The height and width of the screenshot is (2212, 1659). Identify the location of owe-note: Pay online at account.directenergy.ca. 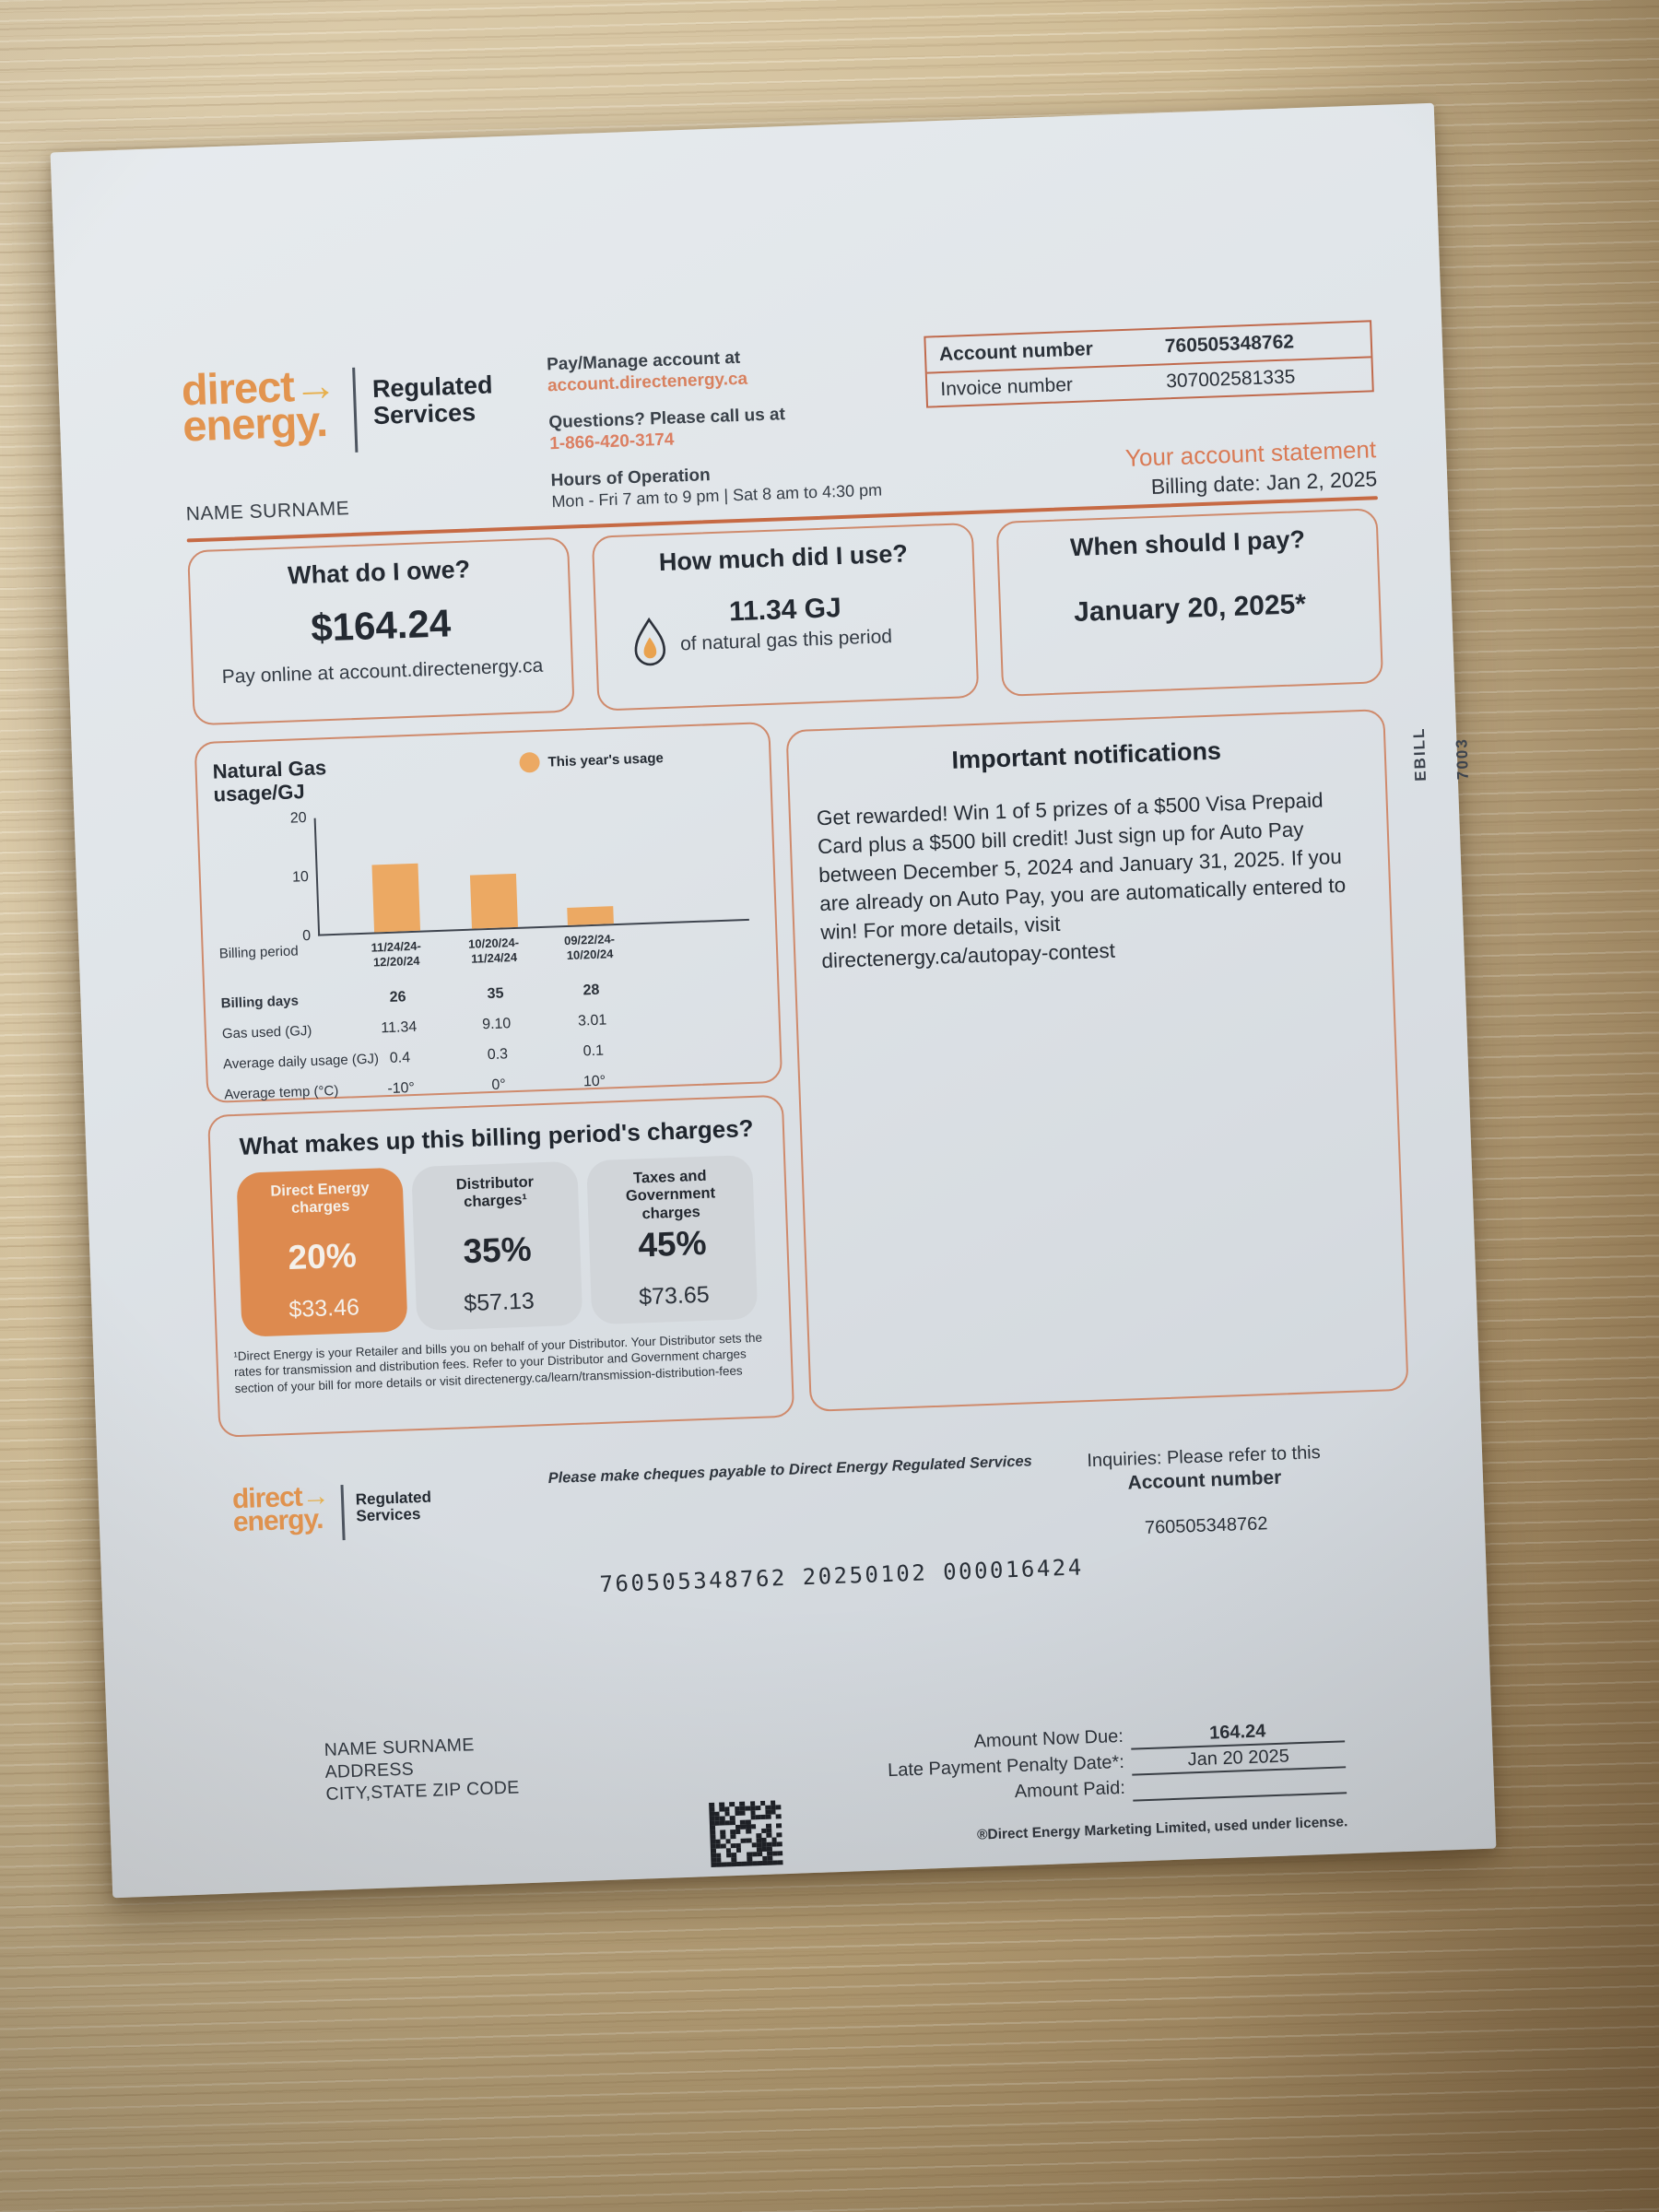
(382, 671).